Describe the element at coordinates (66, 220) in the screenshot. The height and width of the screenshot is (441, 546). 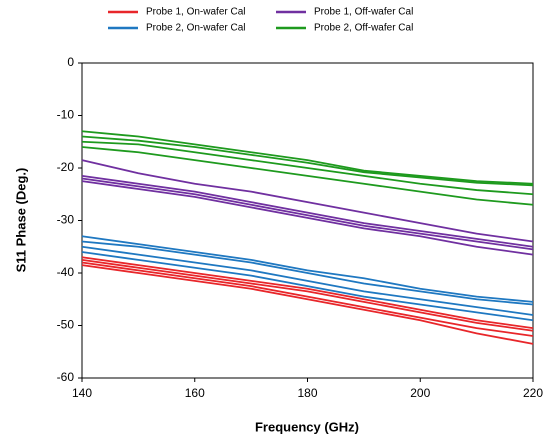
I see `y-tick-label: -30` at that location.